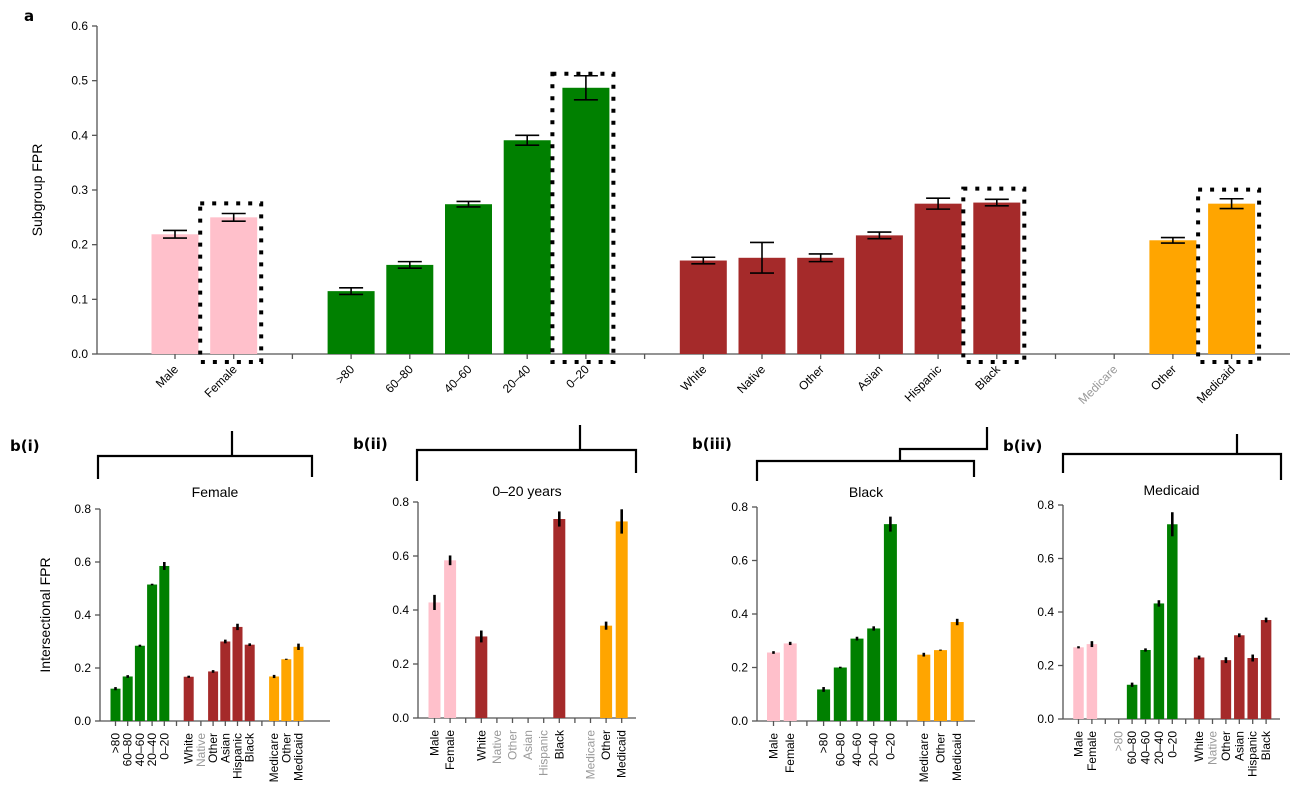 Image resolution: width=1310 pixels, height=799 pixels. I want to click on highlight-box-female, so click(231, 282).